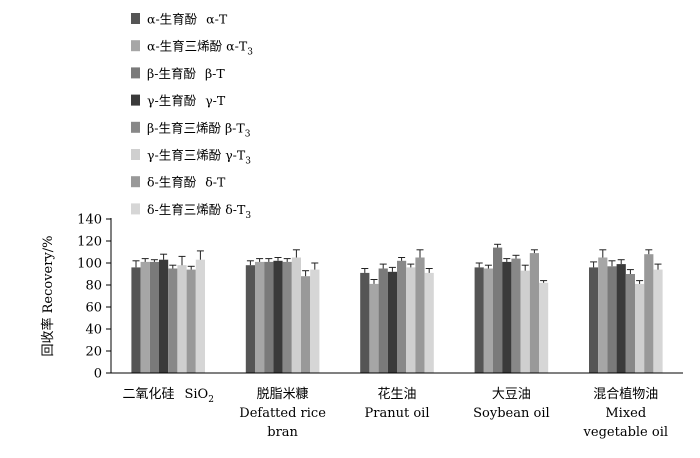  Describe the element at coordinates (89, 242) in the screenshot. I see `y-tick-label: 120` at that location.